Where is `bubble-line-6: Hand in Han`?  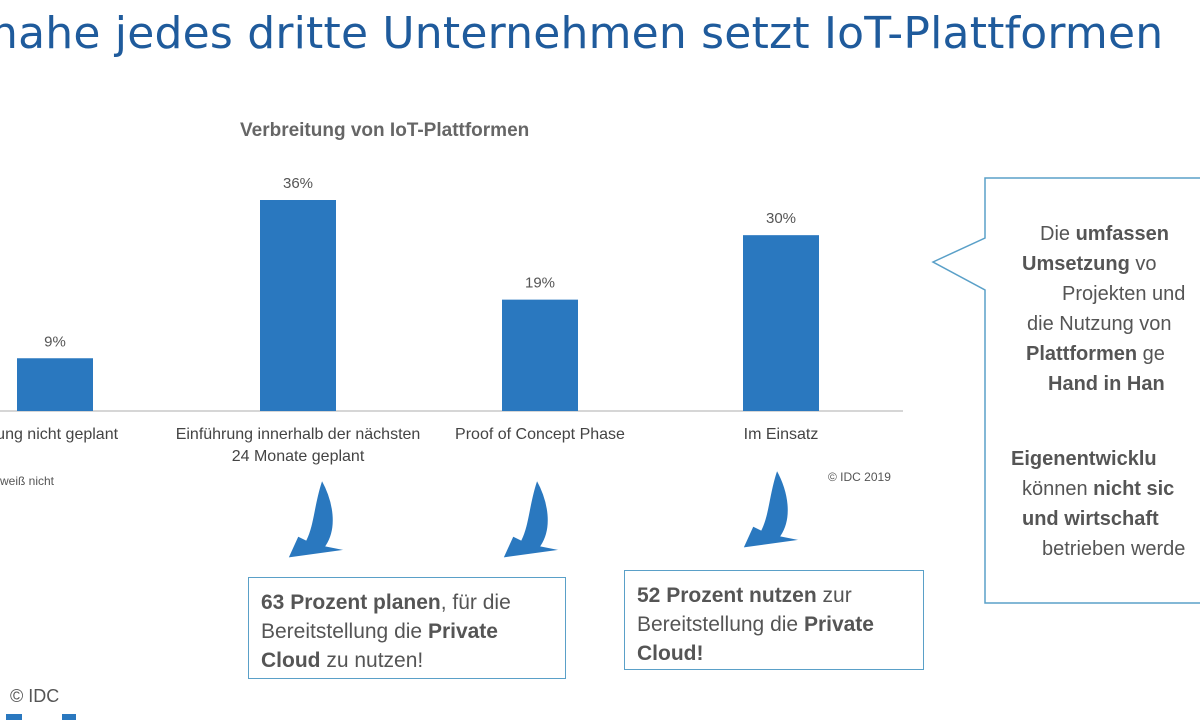 bubble-line-6: Hand in Han is located at coordinates (1106, 384).